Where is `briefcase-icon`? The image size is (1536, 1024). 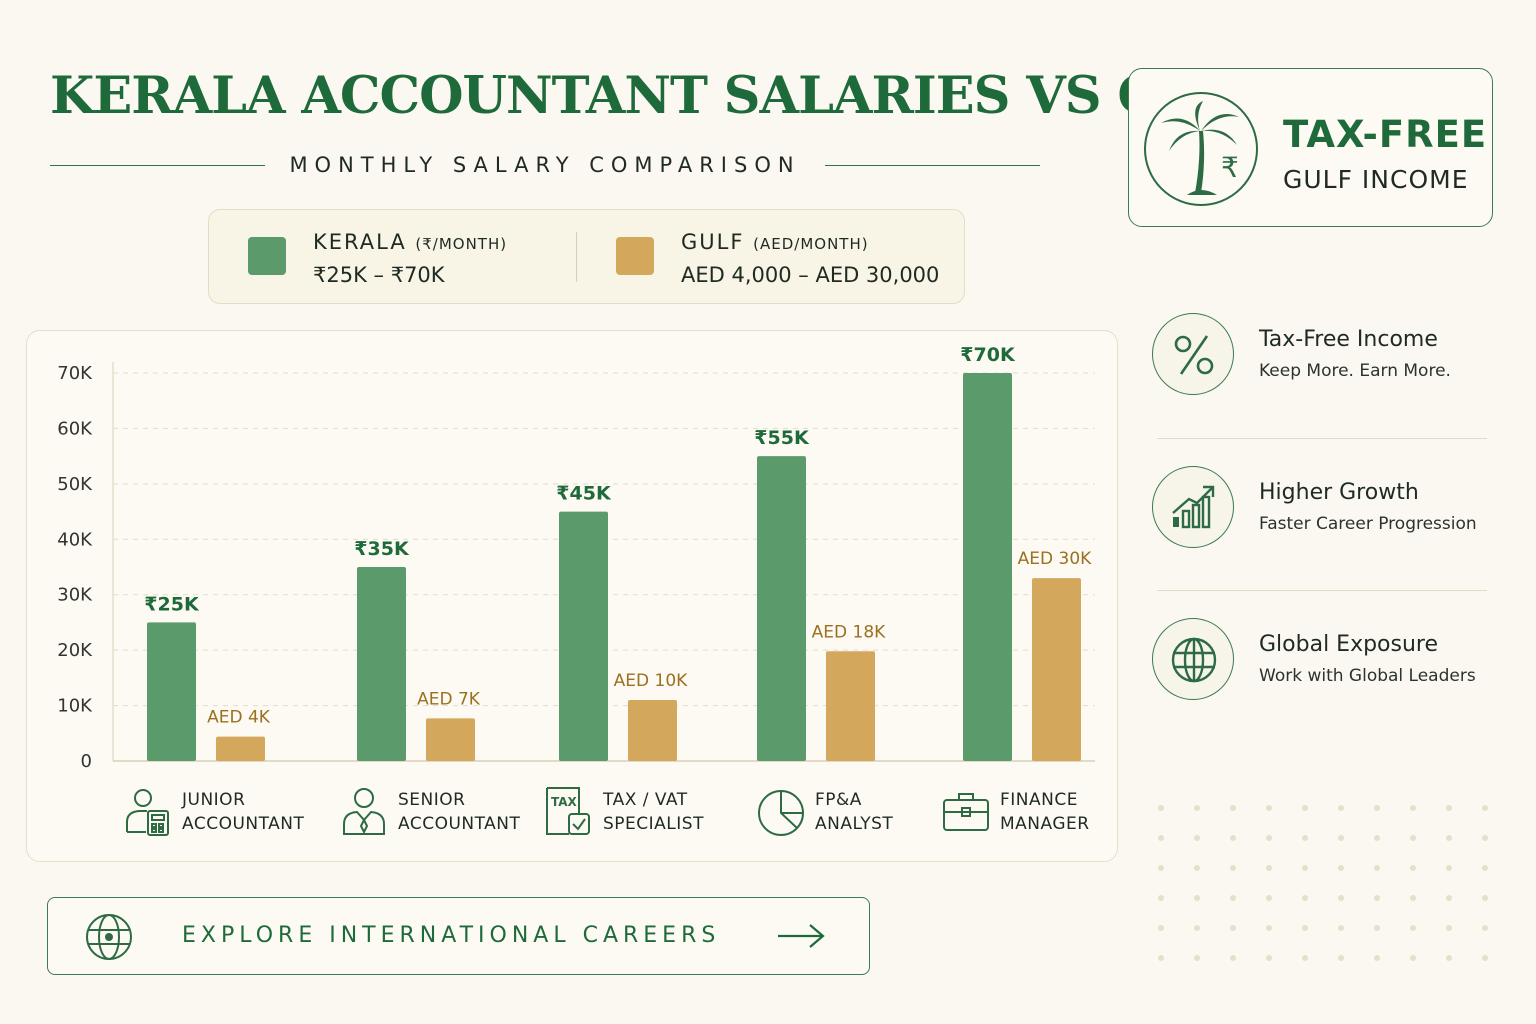
briefcase-icon is located at coordinates (966, 812).